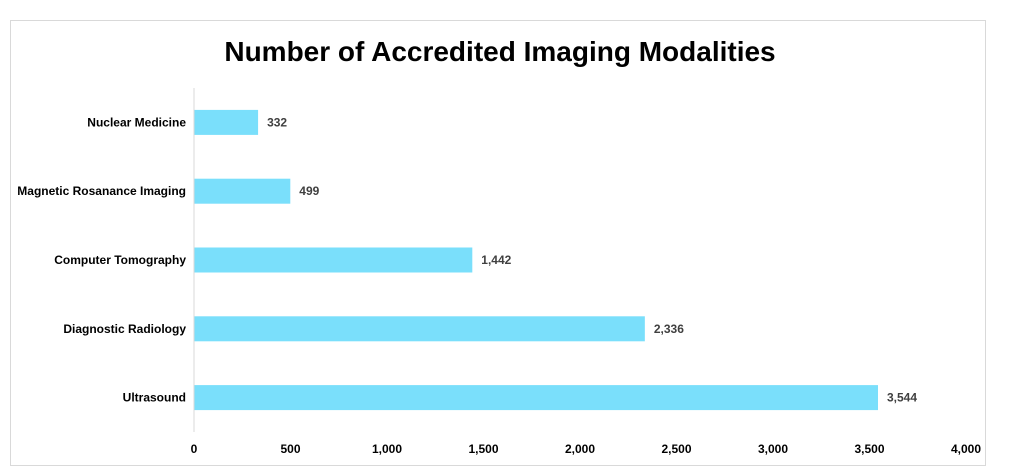 The width and height of the screenshot is (1011, 475). I want to click on category-label: Diagnostic Radiology, so click(124, 329).